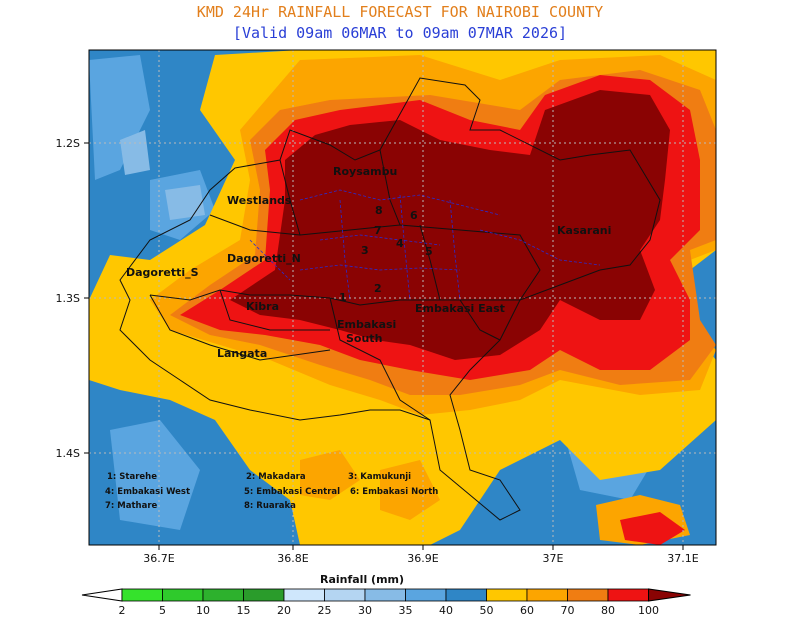  Describe the element at coordinates (364, 338) in the screenshot. I see `subcounty-label: South` at that location.